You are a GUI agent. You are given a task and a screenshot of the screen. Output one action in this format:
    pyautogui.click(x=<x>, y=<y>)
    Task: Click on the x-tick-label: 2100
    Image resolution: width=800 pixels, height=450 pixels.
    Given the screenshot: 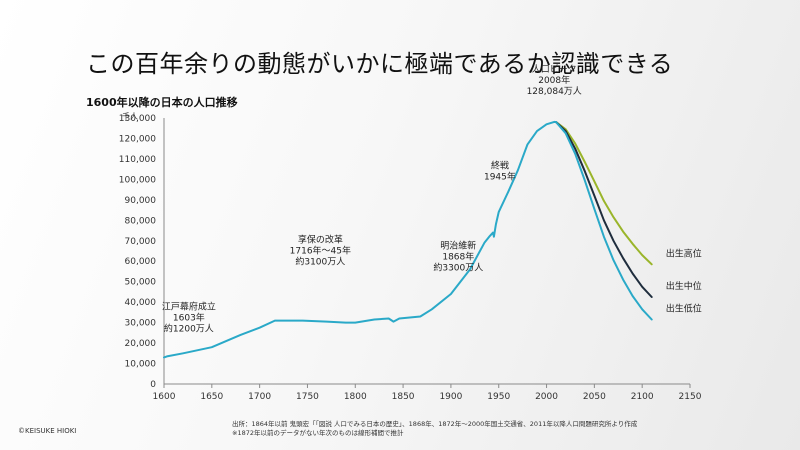 What is the action you would take?
    pyautogui.click(x=642, y=397)
    